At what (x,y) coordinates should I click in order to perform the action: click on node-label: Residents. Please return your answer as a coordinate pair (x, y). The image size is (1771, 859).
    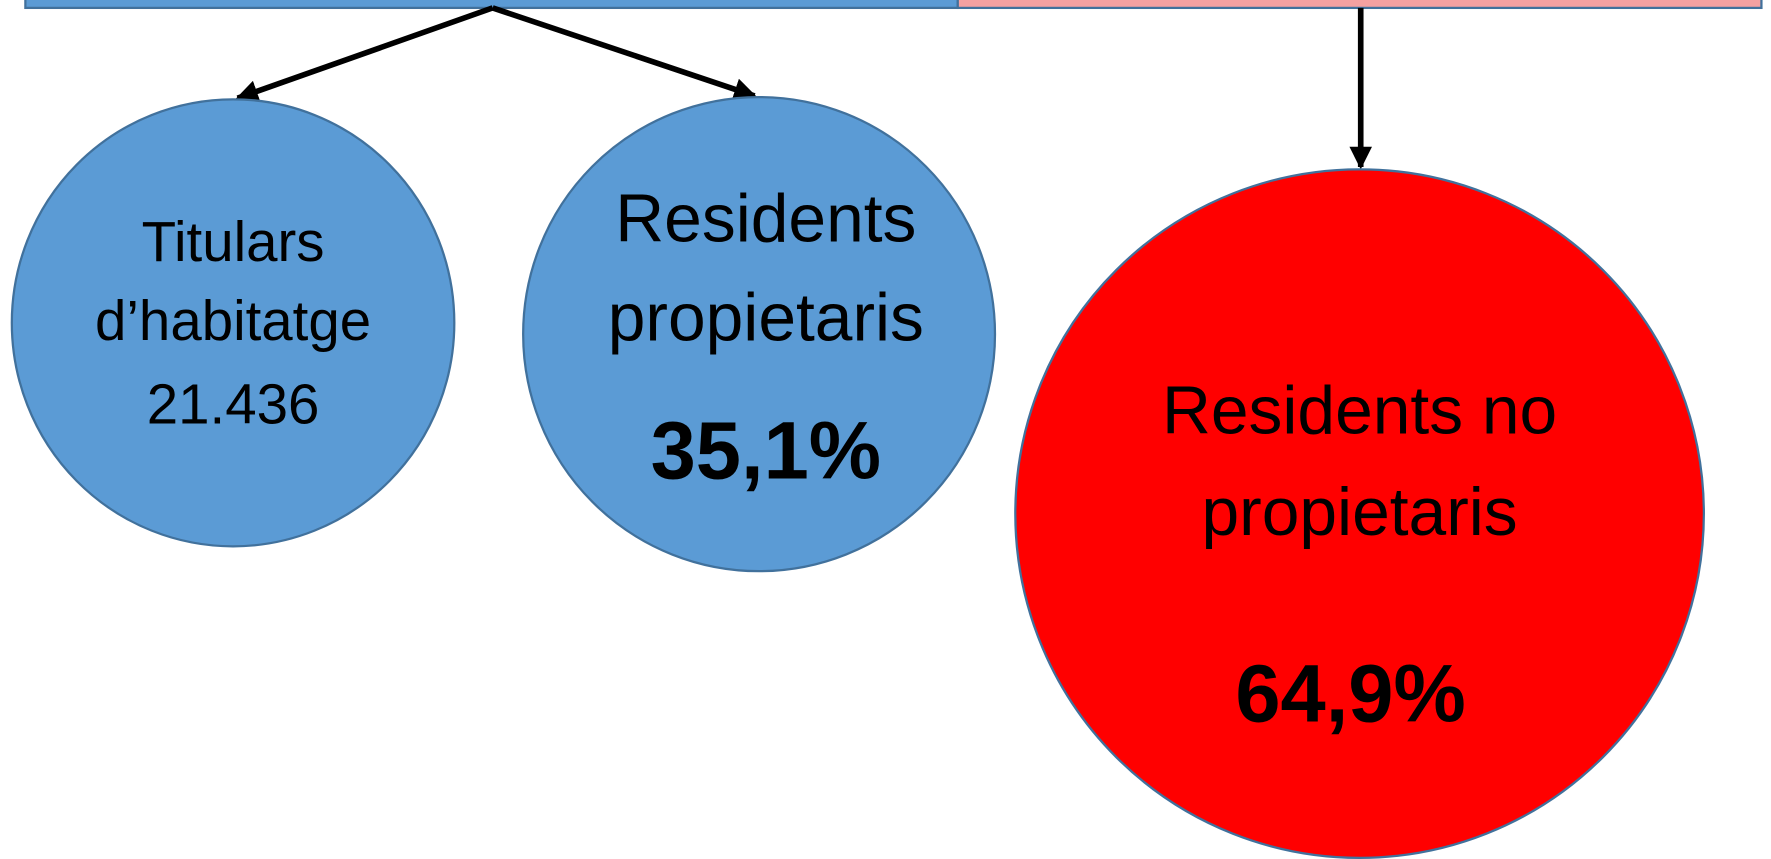
    Looking at the image, I should click on (765, 218).